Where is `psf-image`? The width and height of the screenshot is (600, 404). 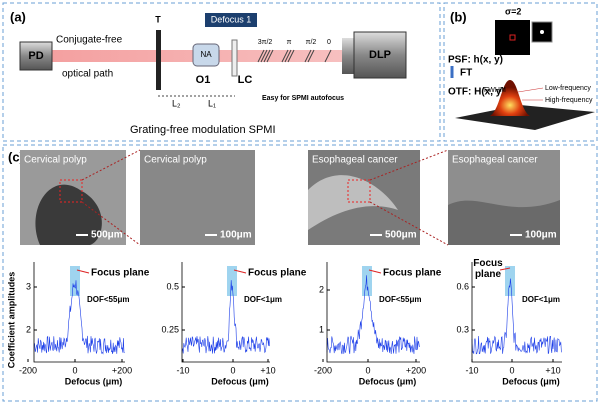 psf-image is located at coordinates (512, 37).